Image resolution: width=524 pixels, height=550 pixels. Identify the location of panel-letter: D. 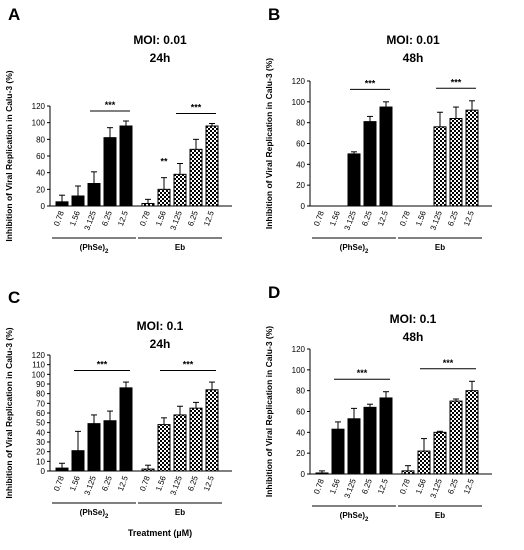
(274, 292).